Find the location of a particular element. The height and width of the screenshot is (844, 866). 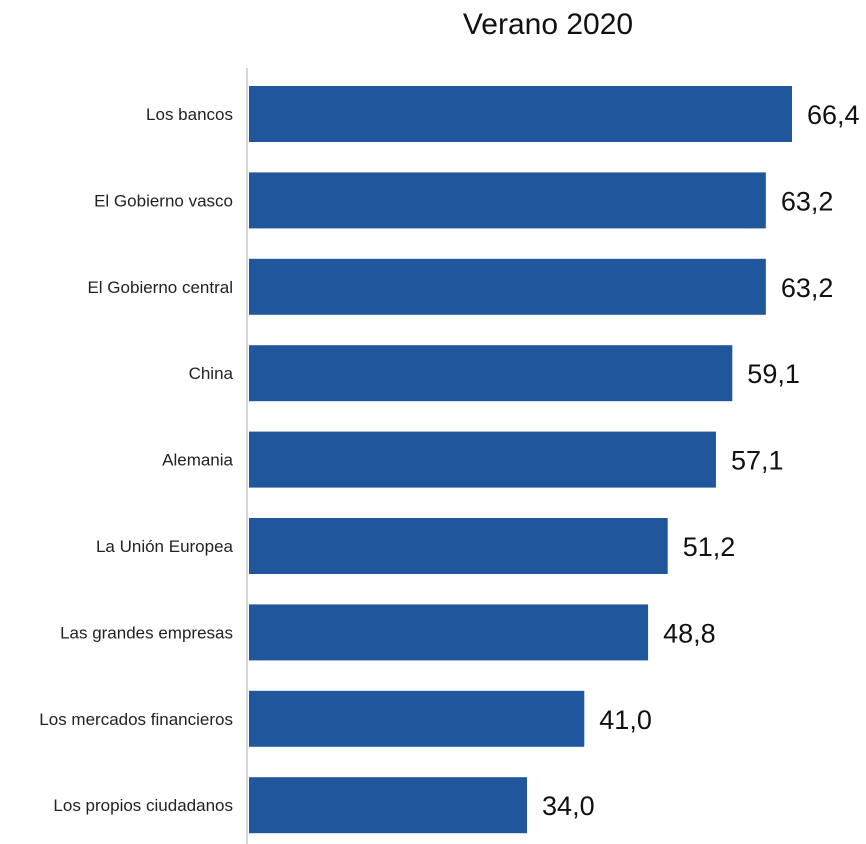

value-label: 51,2 is located at coordinates (709, 547).